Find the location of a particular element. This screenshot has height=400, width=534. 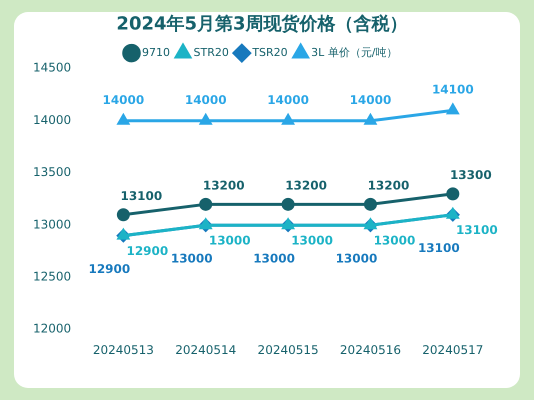

x-tick-label: 20240514 is located at coordinates (205, 349).